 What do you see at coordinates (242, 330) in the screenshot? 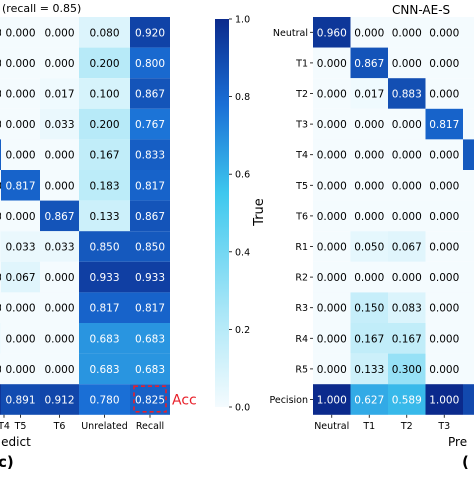
I see `colorbar-tick-label: 0.2` at bounding box center [242, 330].